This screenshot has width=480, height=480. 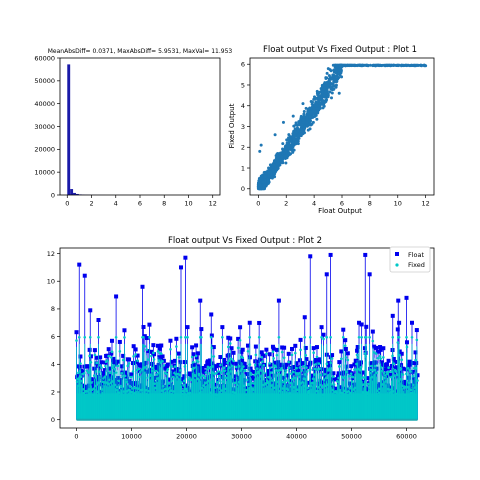 I want to click on y-tick-label: 6, so click(x=243, y=65).